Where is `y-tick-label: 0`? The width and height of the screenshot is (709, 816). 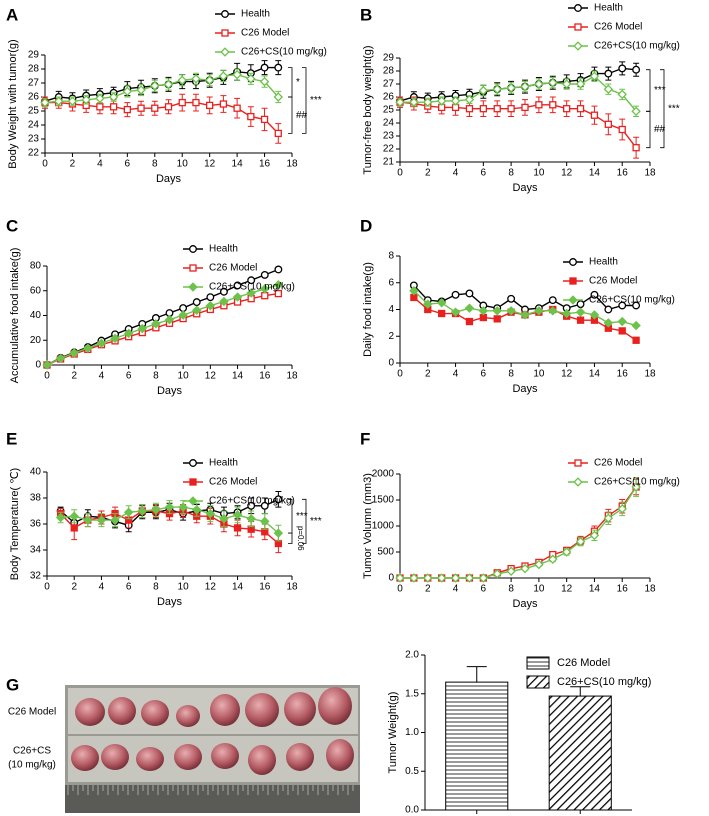 y-tick-label: 0 is located at coordinates (391, 363).